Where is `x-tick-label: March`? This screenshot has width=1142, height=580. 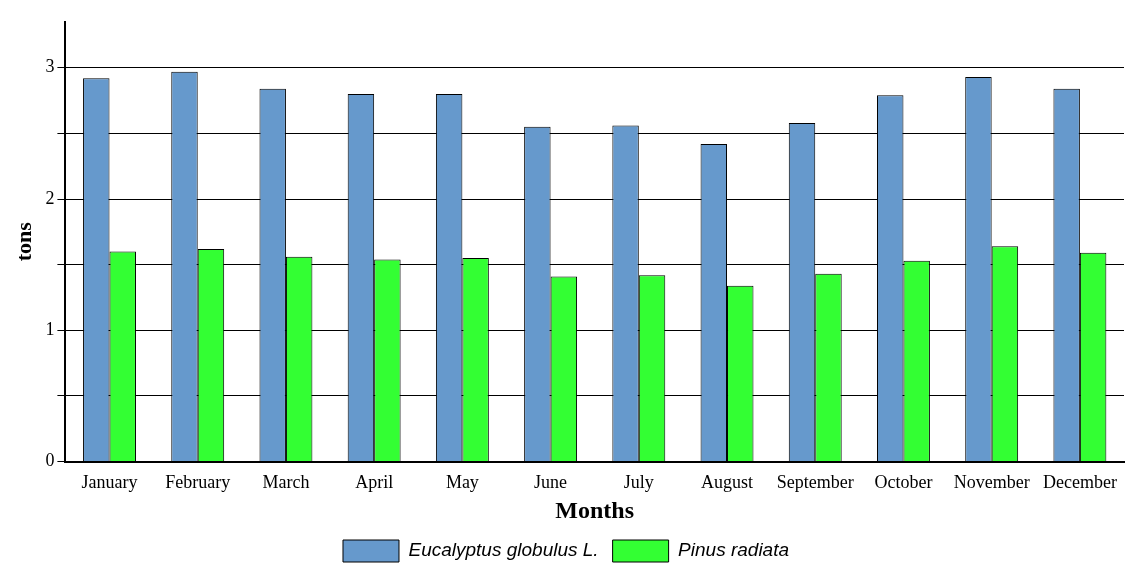
x-tick-label: March is located at coordinates (286, 482).